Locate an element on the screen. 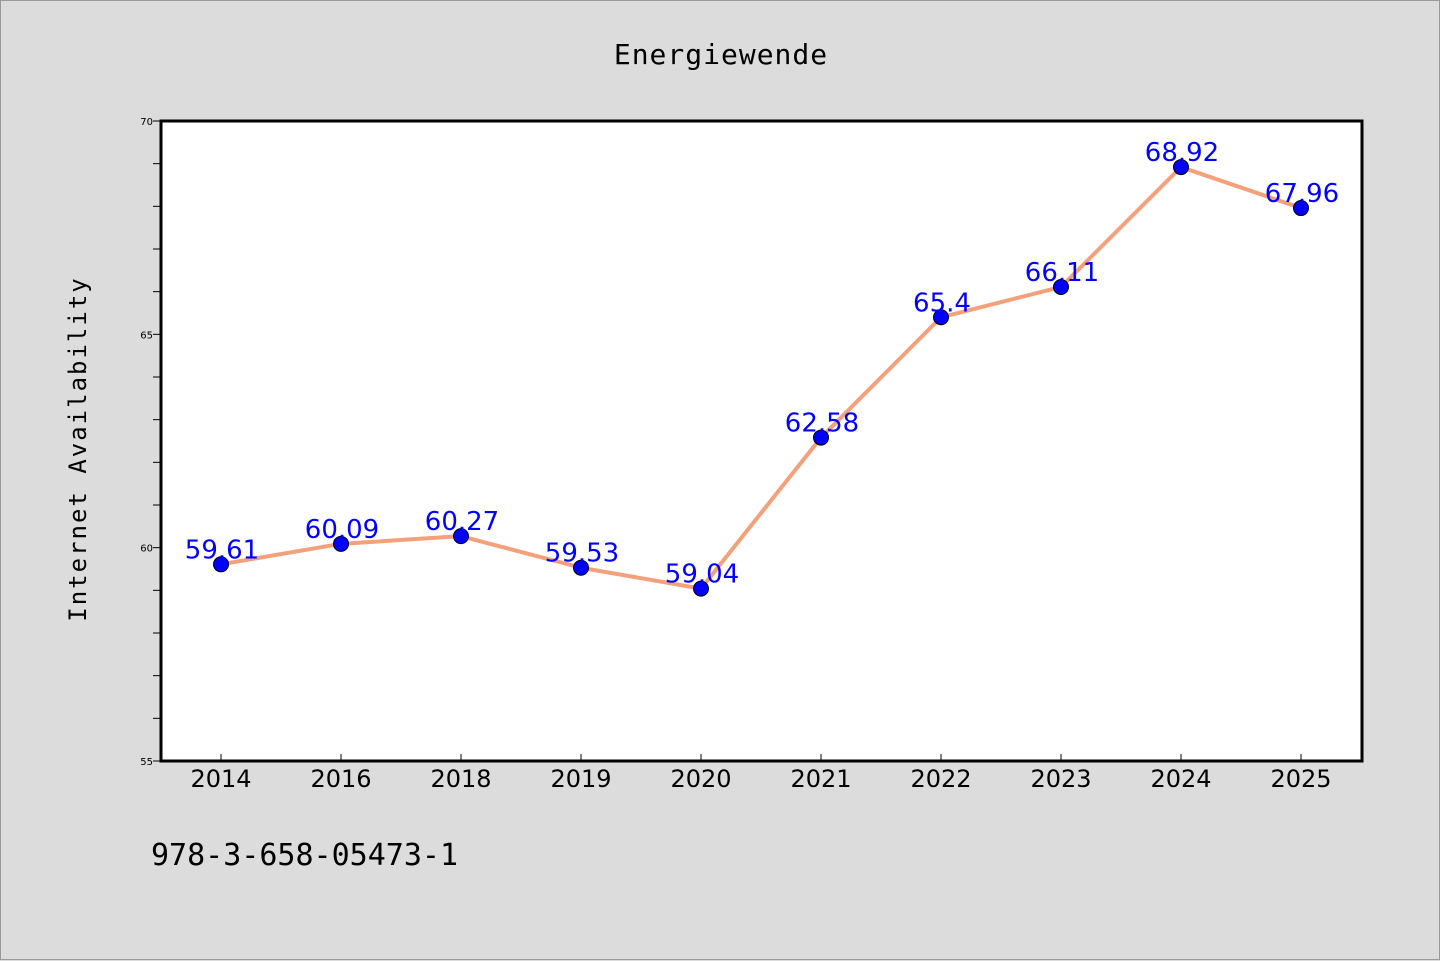 The height and width of the screenshot is (961, 1440). y-axis-label: Internet Availability is located at coordinates (78, 448).